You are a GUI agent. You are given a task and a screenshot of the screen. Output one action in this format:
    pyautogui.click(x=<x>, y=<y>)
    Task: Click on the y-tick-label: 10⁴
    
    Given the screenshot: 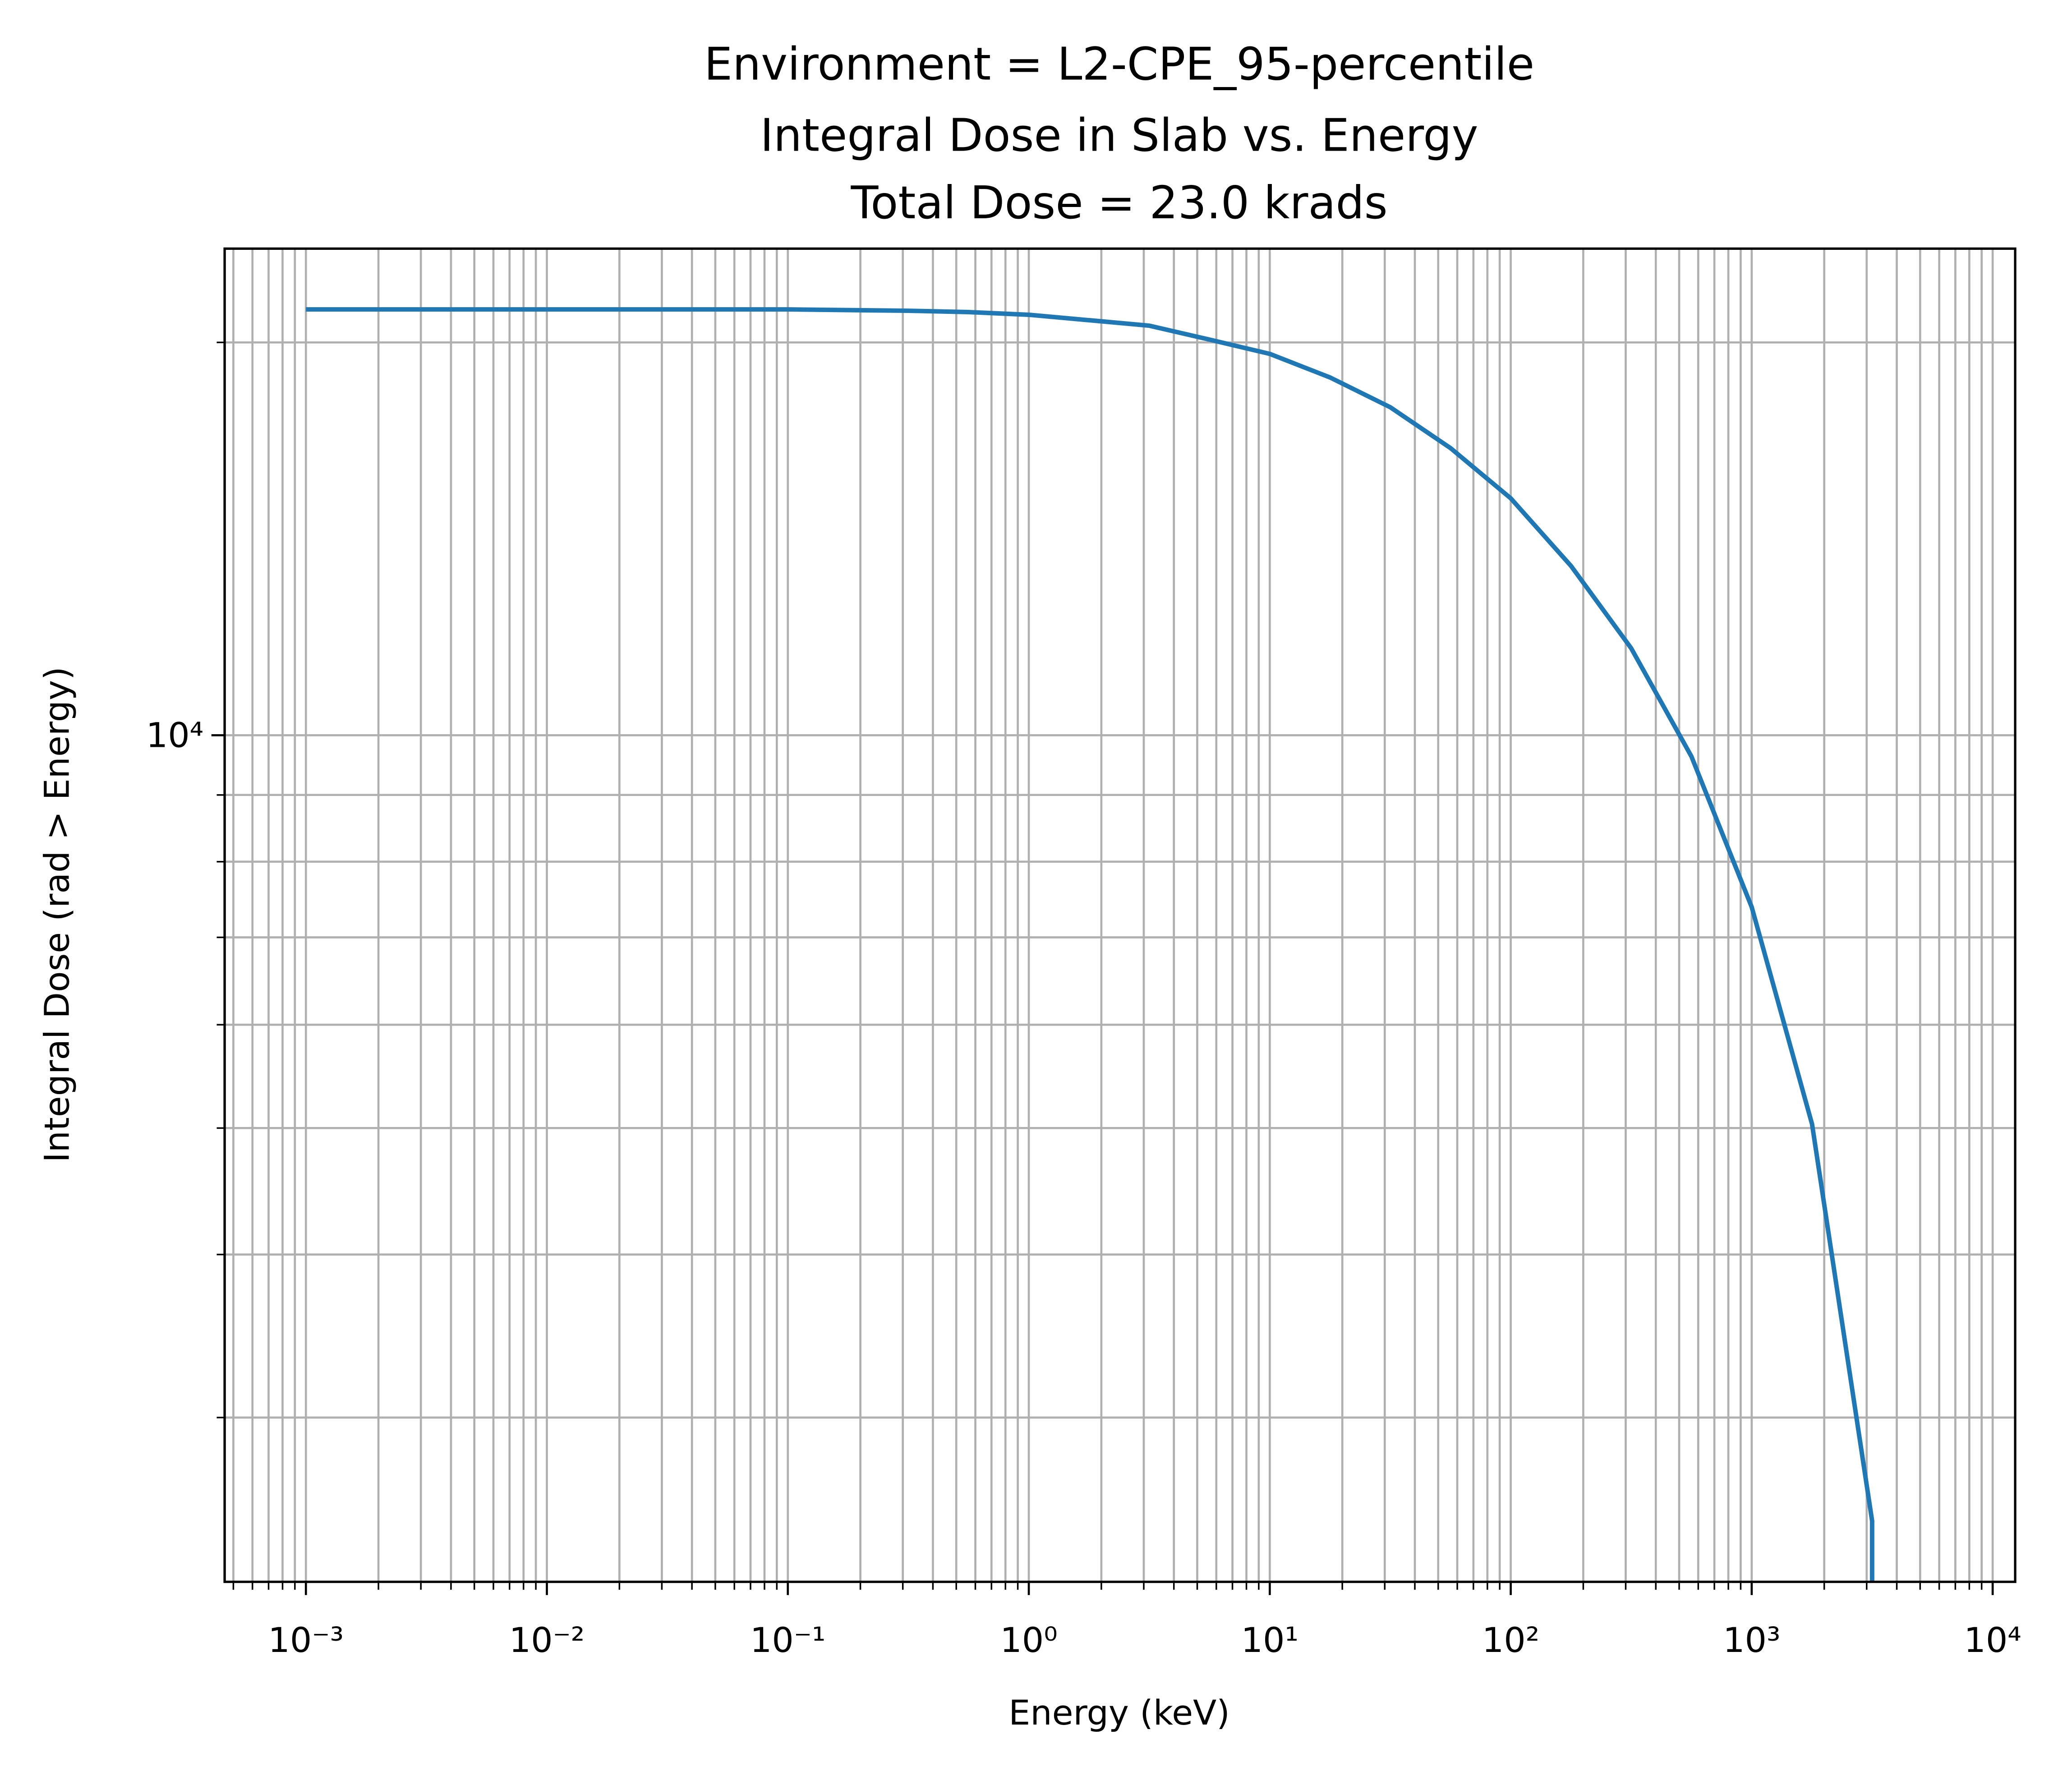 What is the action you would take?
    pyautogui.click(x=174, y=735)
    